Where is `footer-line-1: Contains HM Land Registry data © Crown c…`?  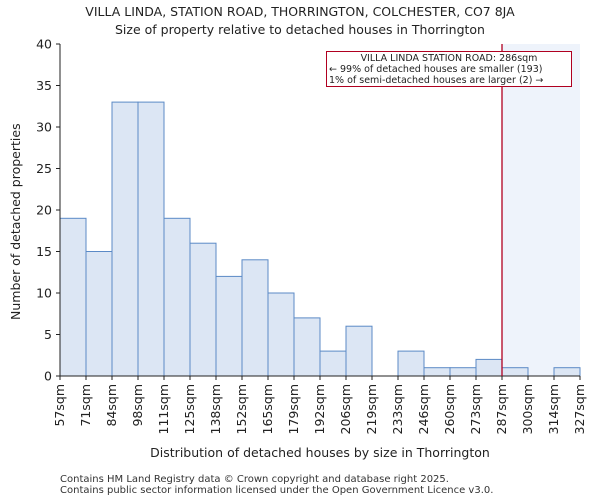 footer-line-1: Contains HM Land Registry data © Crown c… is located at coordinates (254, 479).